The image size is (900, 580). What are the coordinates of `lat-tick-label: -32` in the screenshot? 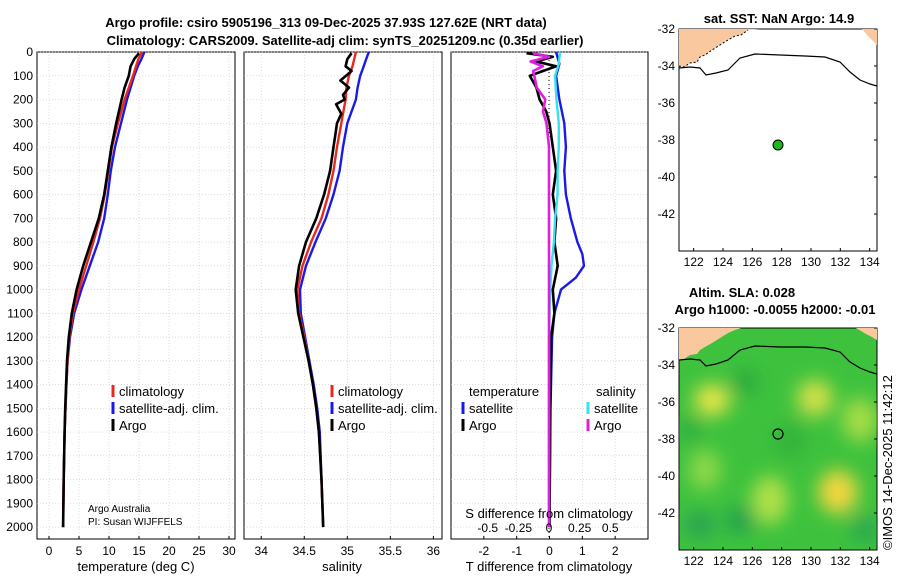 It's located at (667, 29).